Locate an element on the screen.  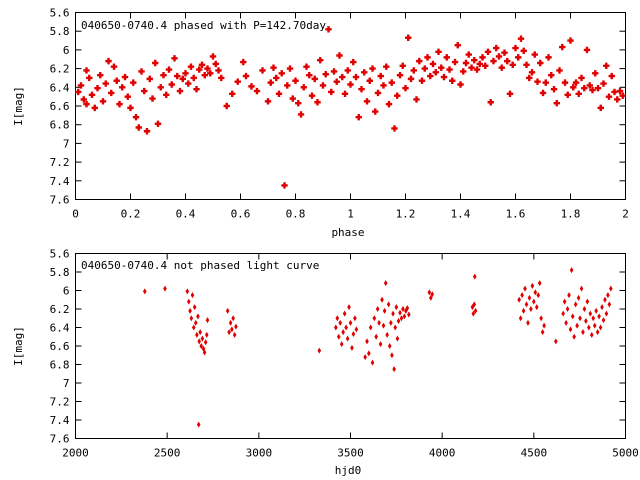
light-curve-y-tick-label: 6.4 is located at coordinates (60, 328).